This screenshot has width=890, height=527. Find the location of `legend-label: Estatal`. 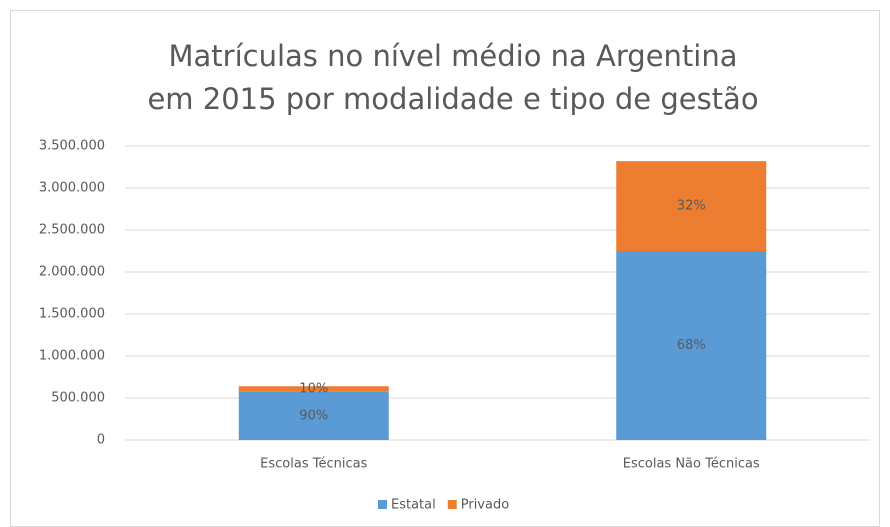

legend-label: Estatal is located at coordinates (413, 505).